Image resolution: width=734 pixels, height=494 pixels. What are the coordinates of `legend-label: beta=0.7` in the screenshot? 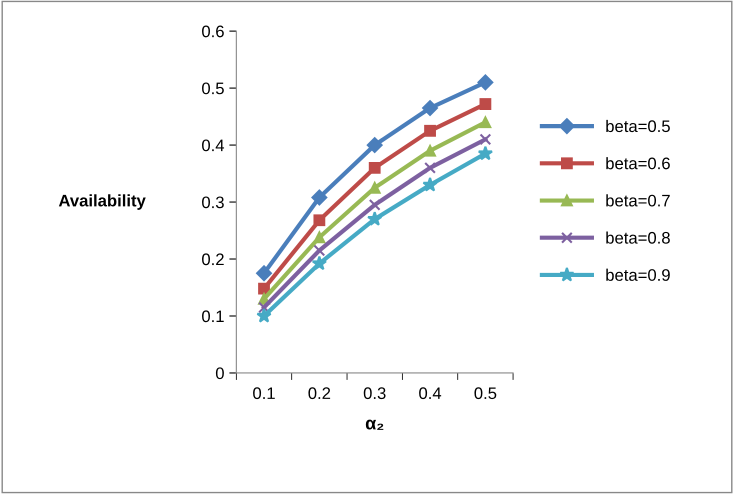 It's located at (638, 200).